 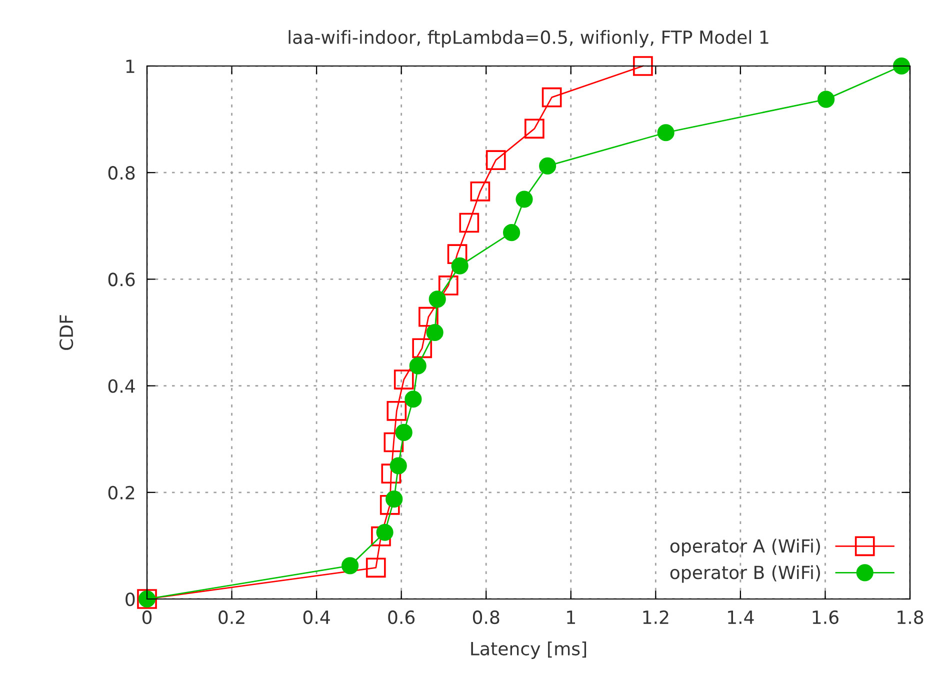 What do you see at coordinates (655, 617) in the screenshot?
I see `x-tick-label: 1.2` at bounding box center [655, 617].